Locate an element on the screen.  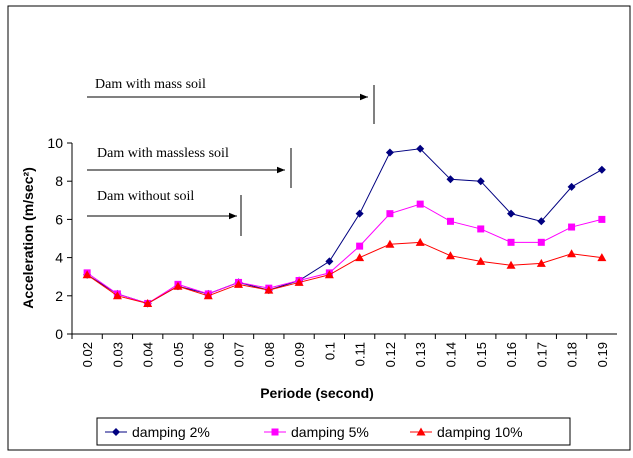
x-tick-label: 0.12 is located at coordinates (390, 354).